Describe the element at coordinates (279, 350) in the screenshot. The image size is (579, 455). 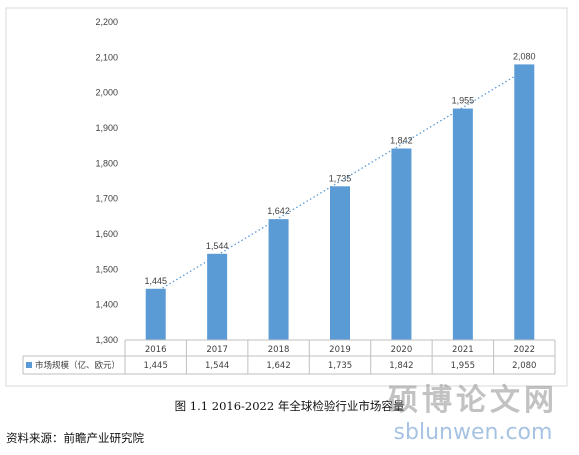
I see `x-category-label: 2018` at that location.